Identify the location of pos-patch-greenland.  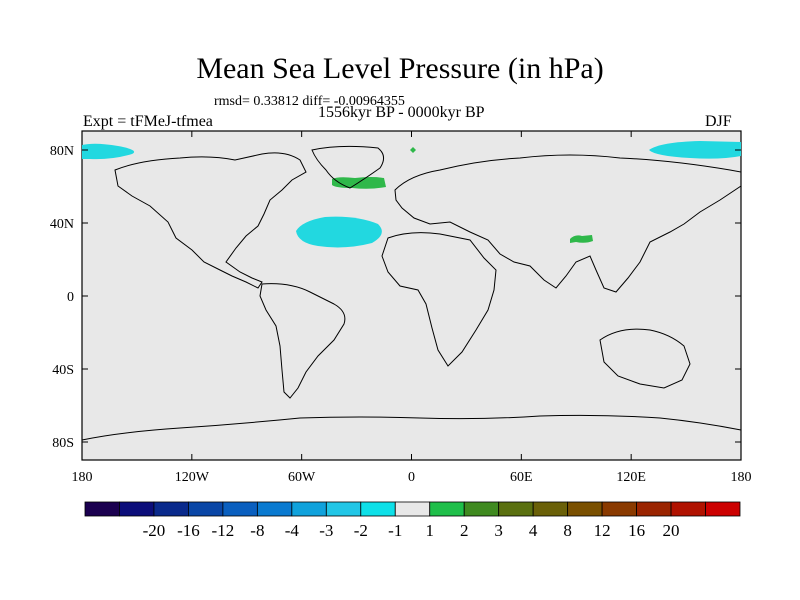
(413, 150).